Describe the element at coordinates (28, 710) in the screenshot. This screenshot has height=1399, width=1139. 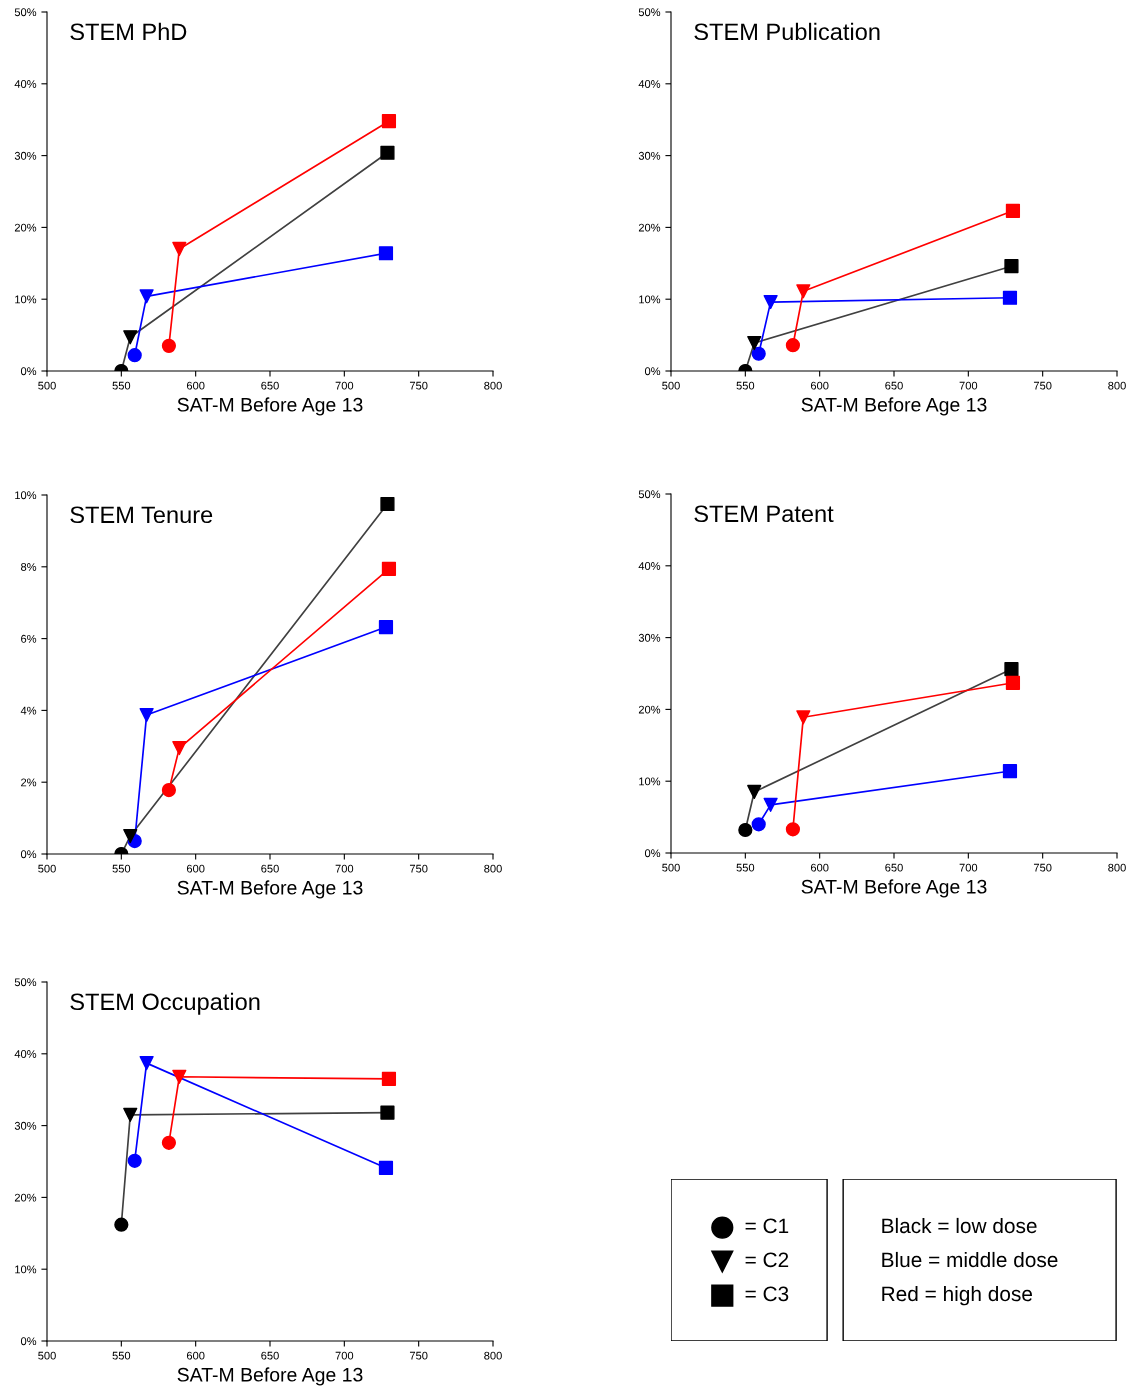
I see `y-tick-label: 4%` at that location.